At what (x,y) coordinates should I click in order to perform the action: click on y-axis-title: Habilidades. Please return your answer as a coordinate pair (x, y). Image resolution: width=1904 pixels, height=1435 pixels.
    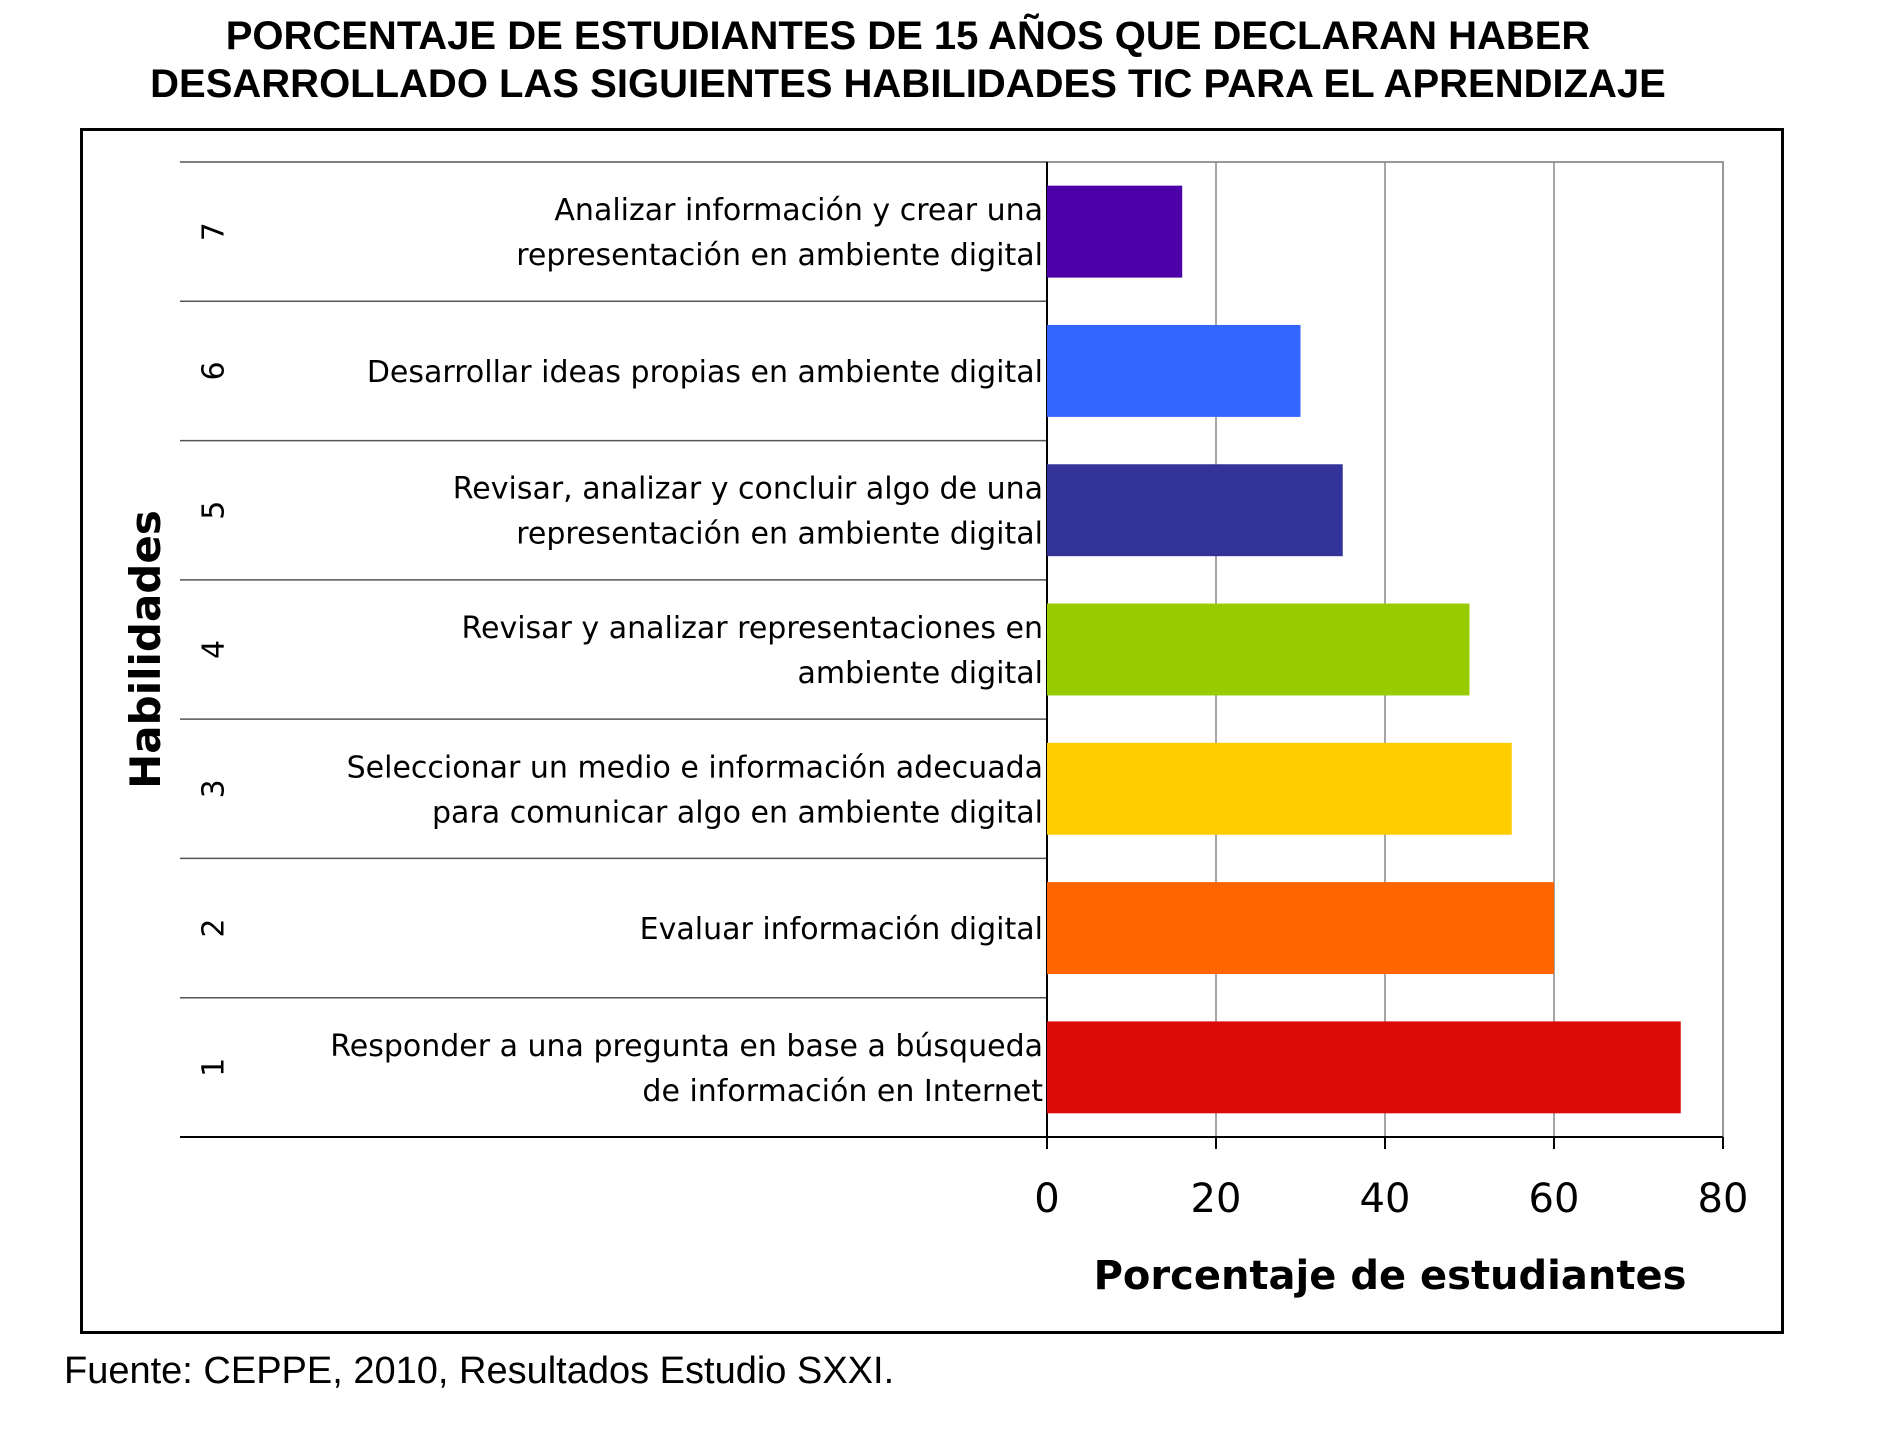
    Looking at the image, I should click on (145, 649).